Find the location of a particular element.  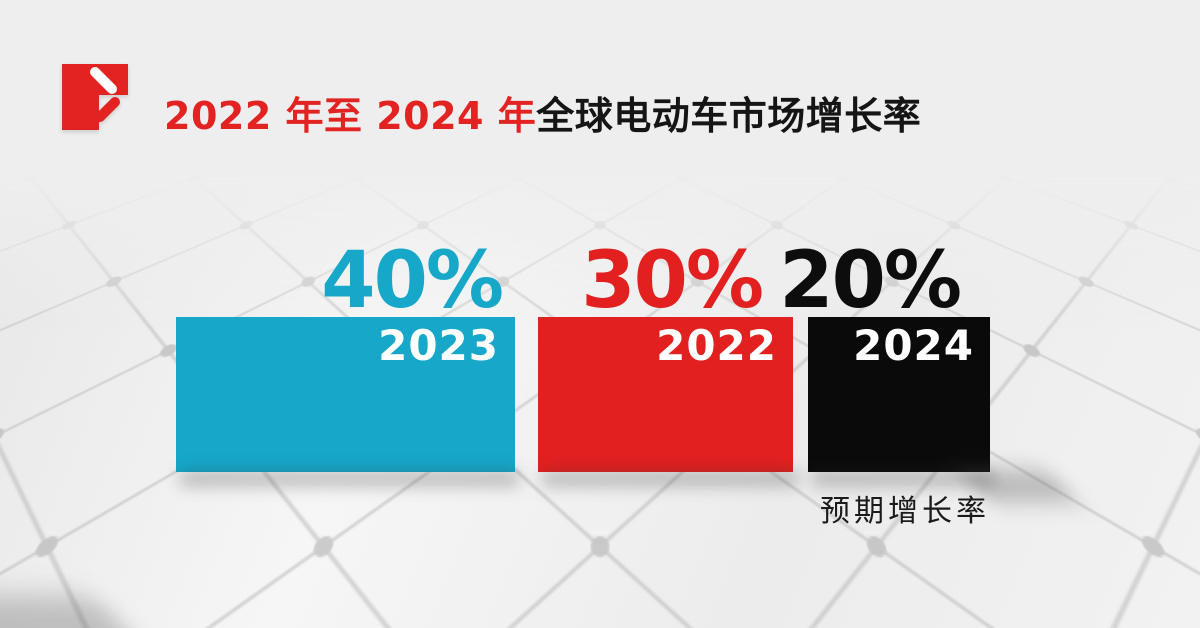

brand-logo is located at coordinates (95, 97).